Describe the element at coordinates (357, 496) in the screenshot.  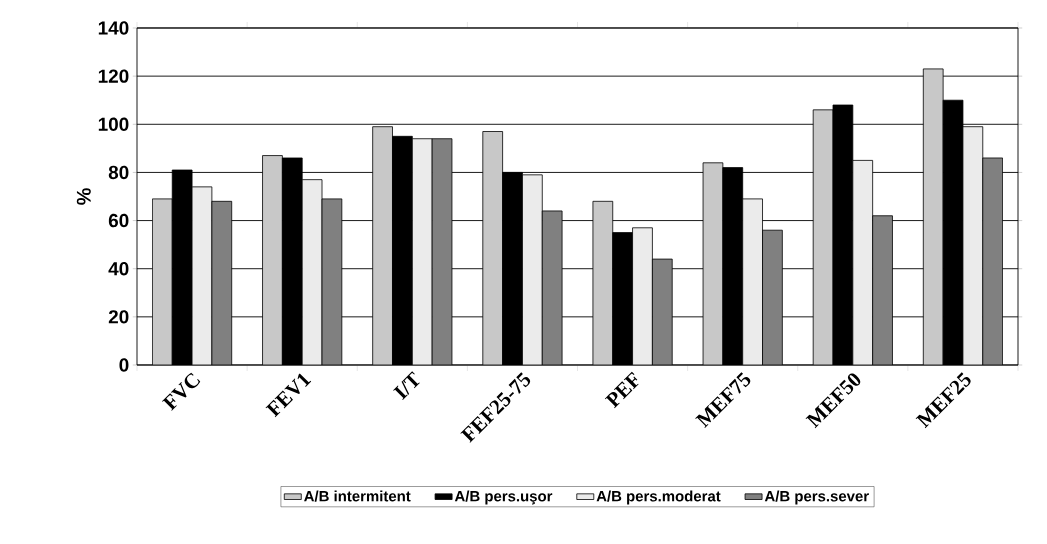
I see `legend-label: A/B intermitent` at that location.